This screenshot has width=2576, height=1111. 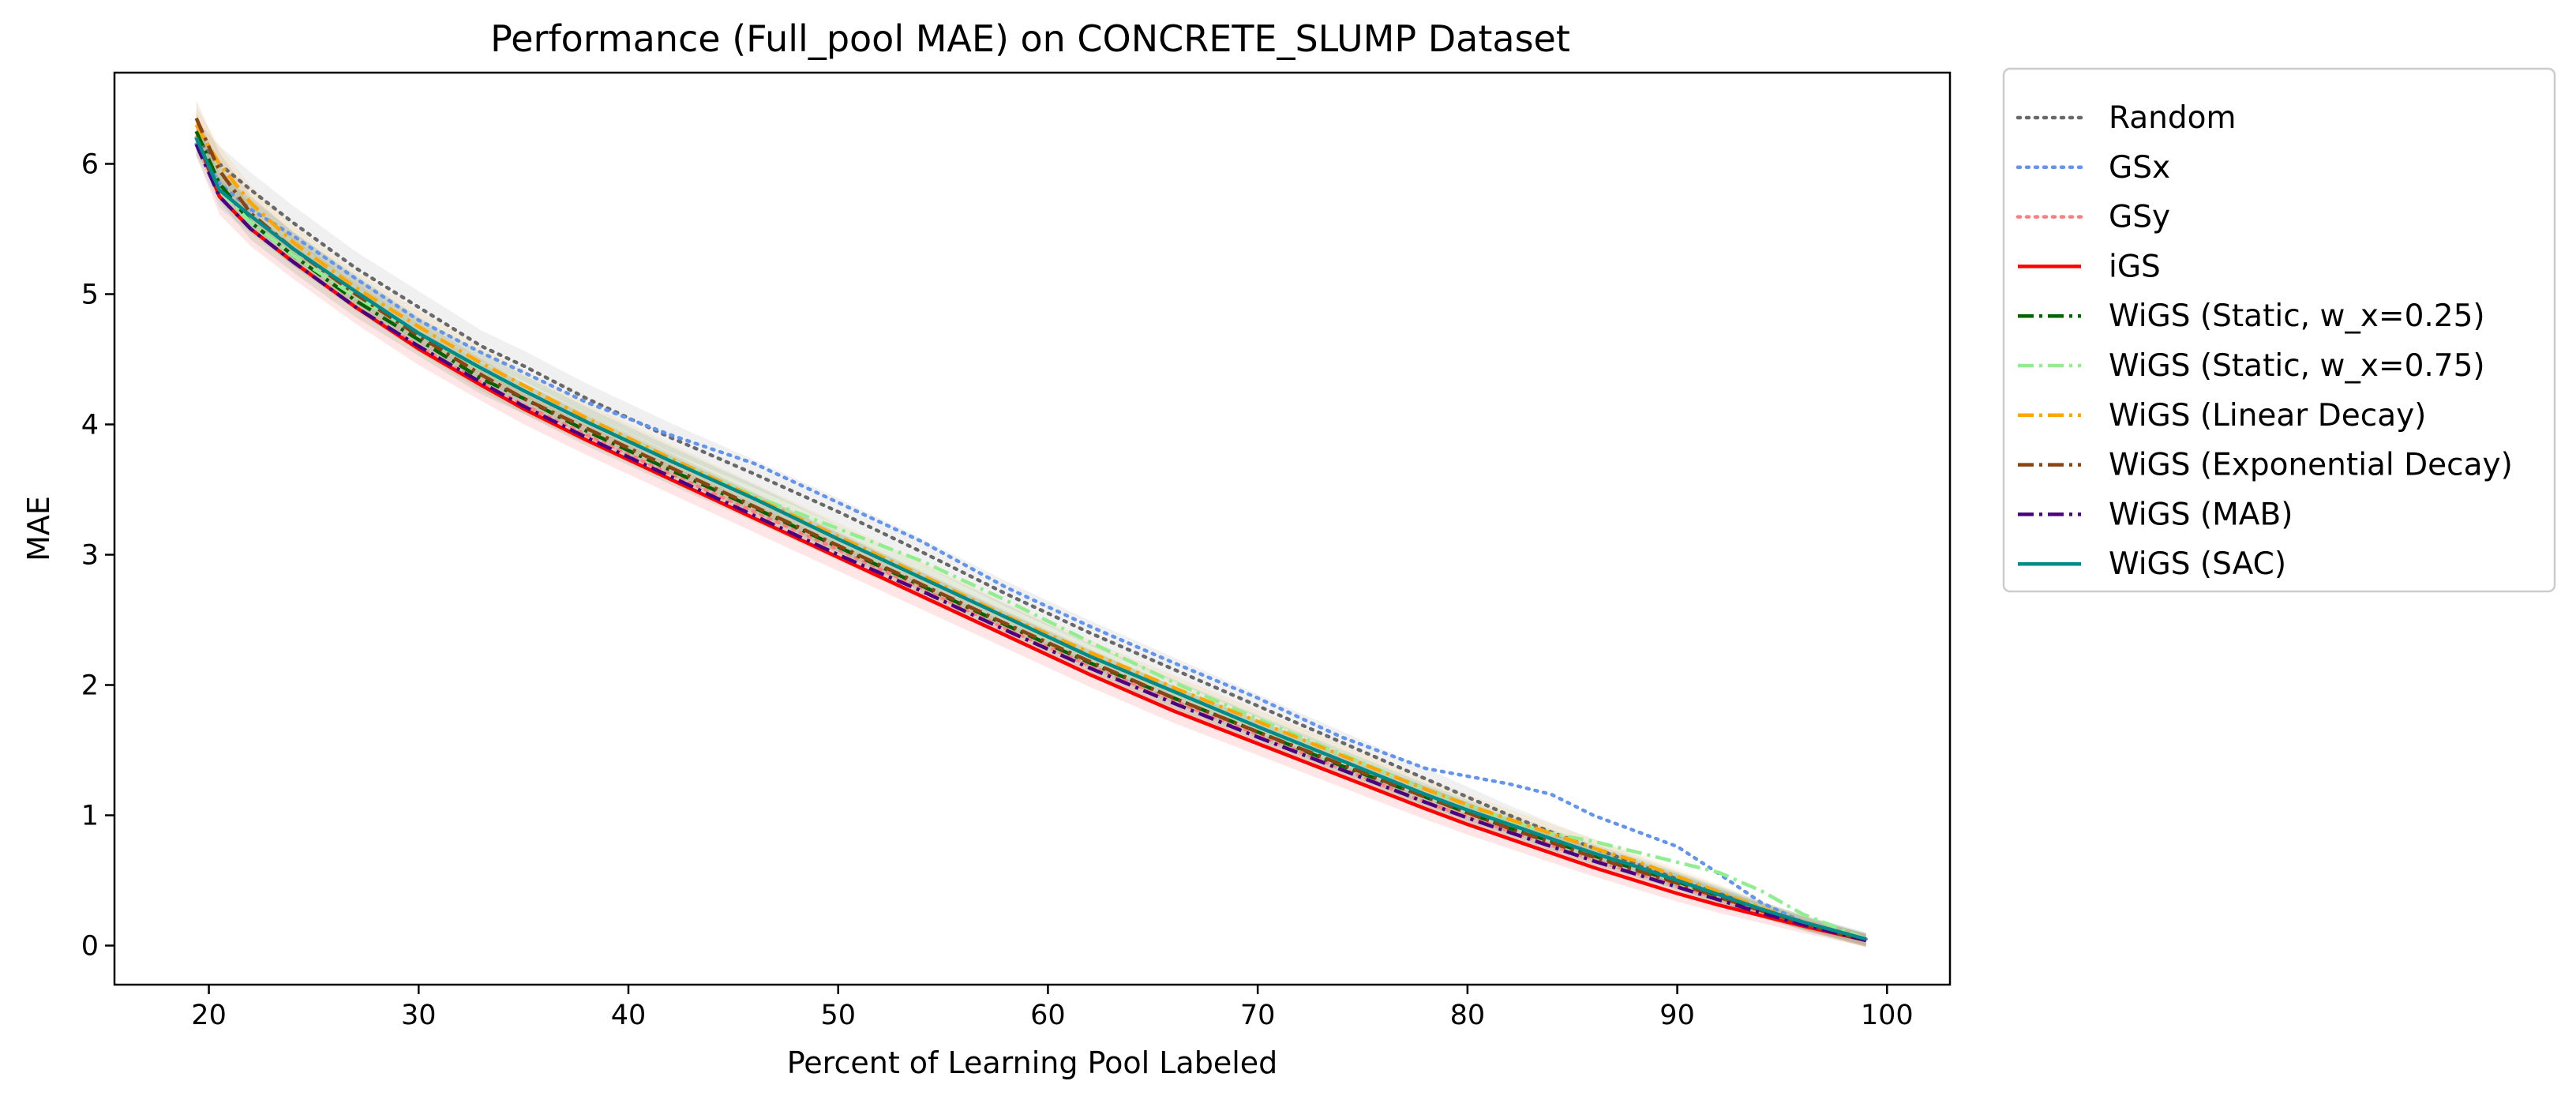 I want to click on y-axis: 0 1 2 3 4 5 6, so click(x=97, y=556).